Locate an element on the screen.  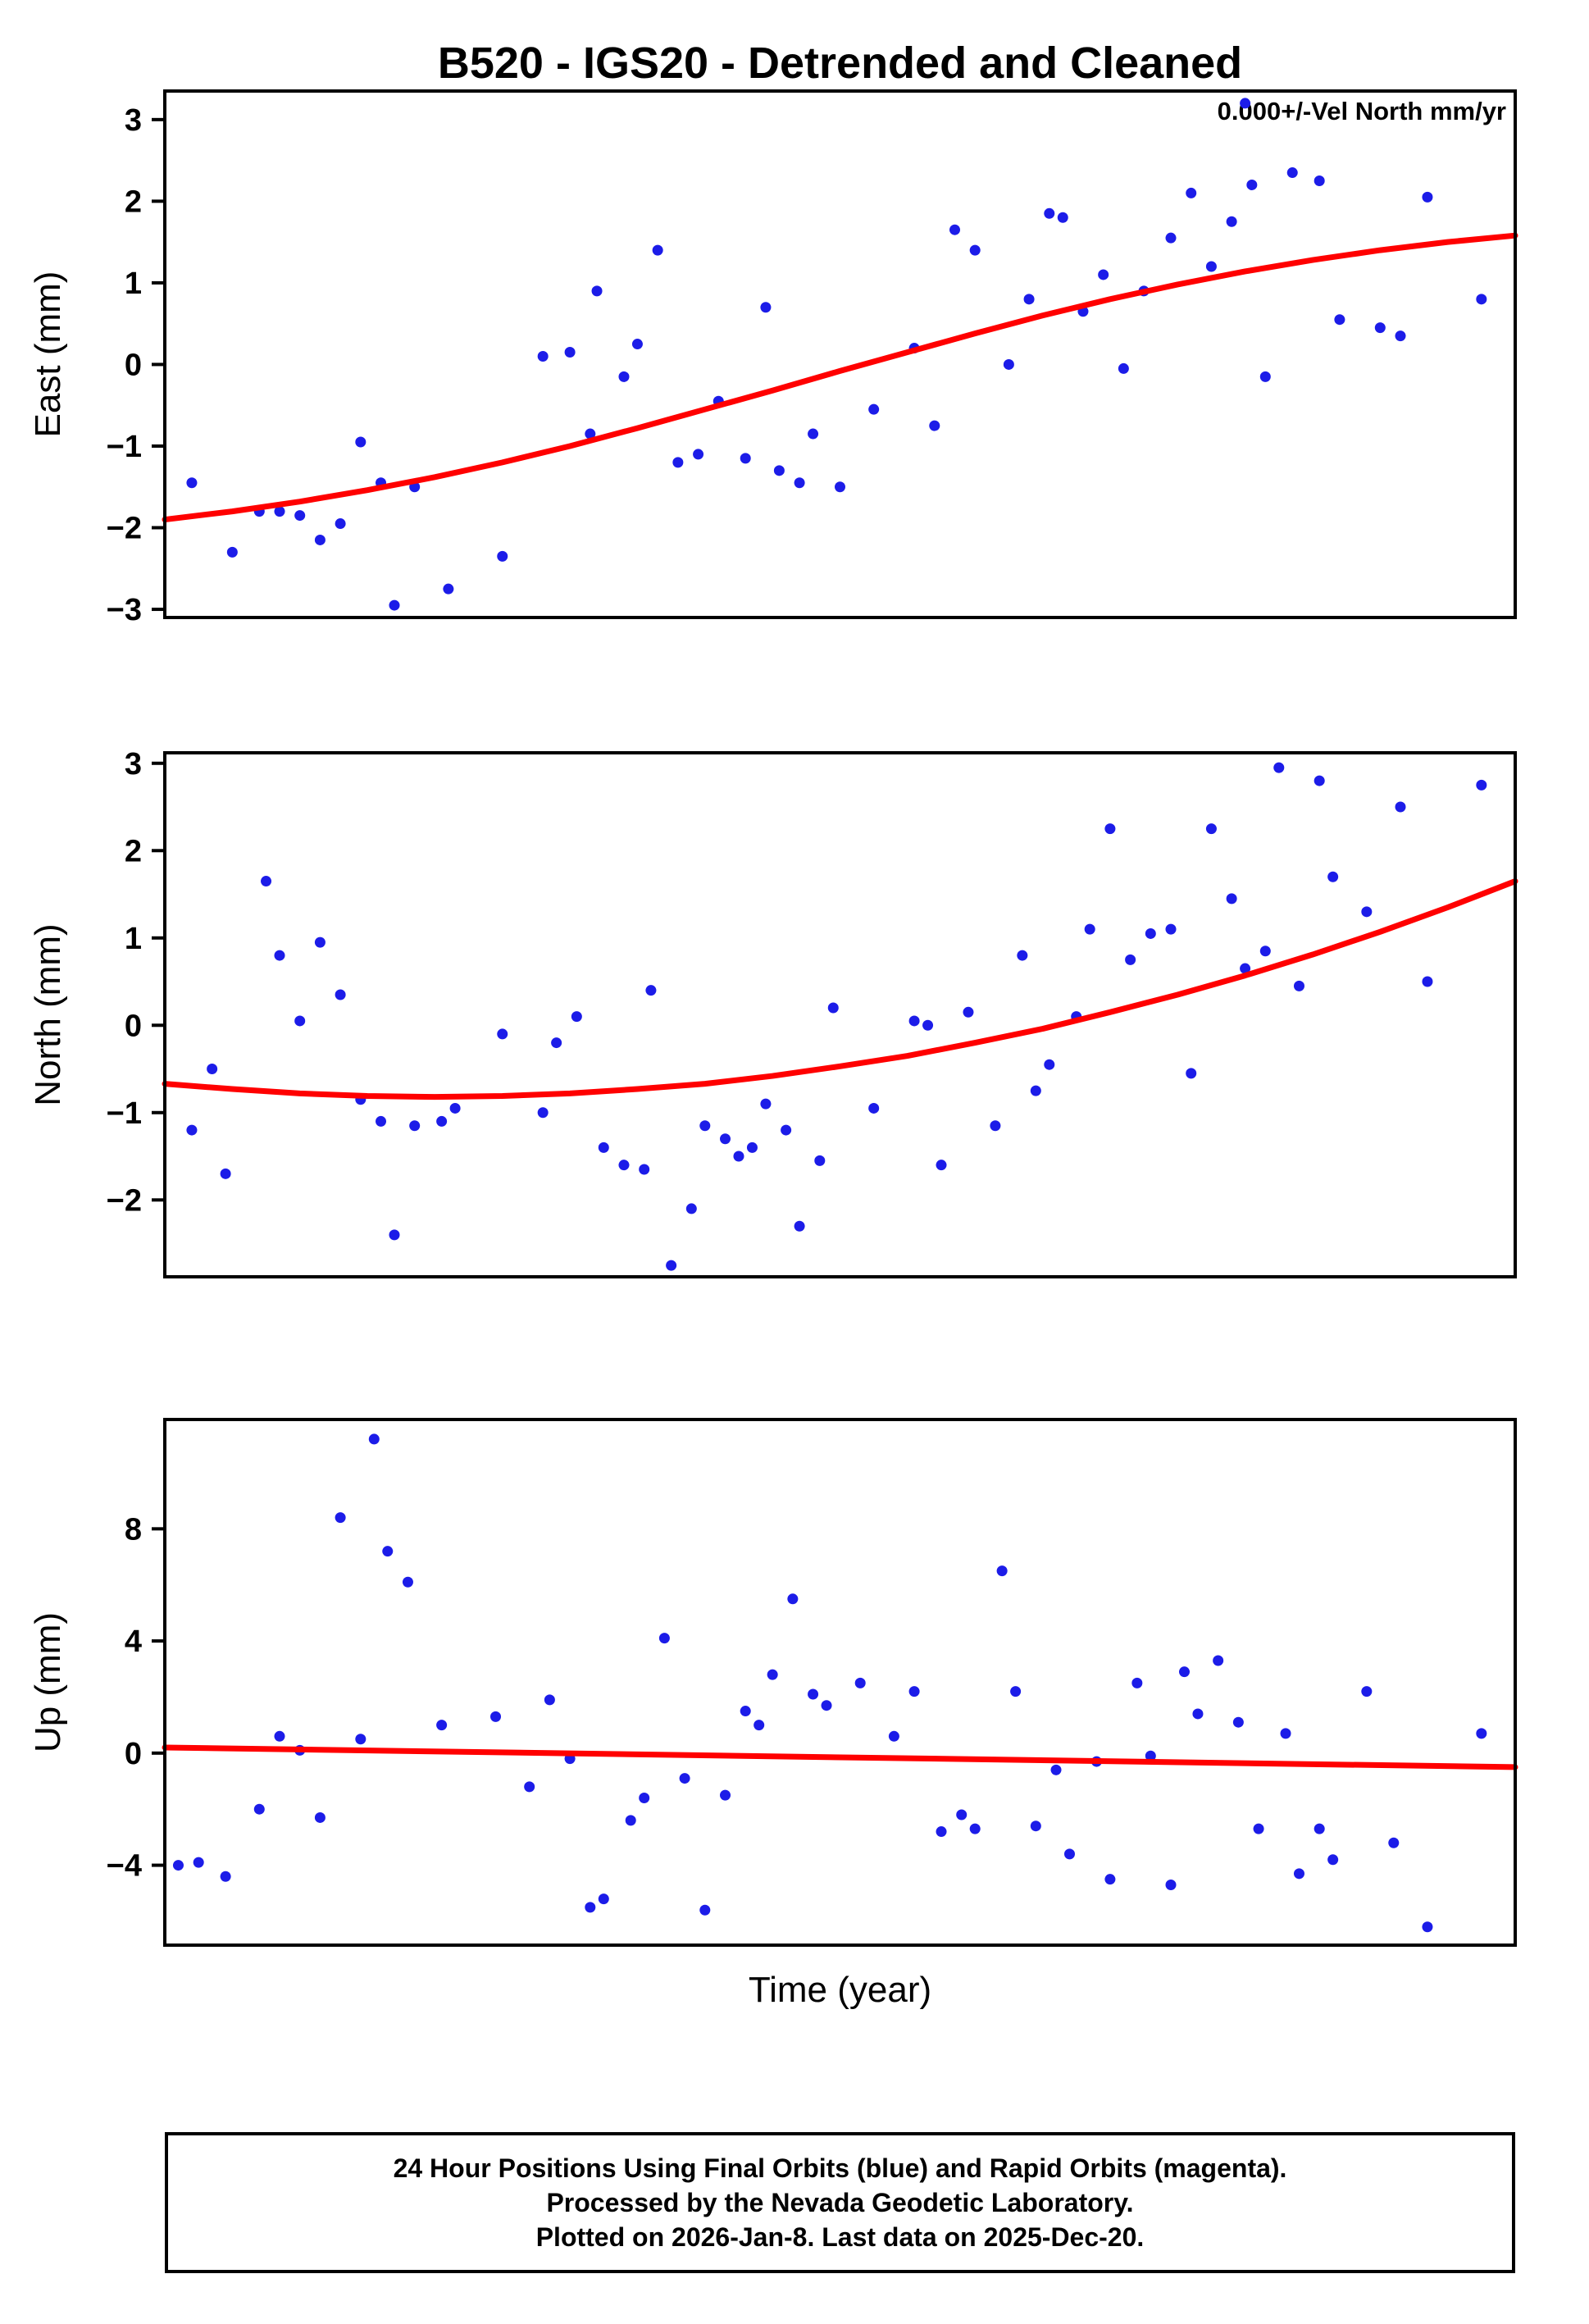
y-axis-label: North (mm) is located at coordinates (48, 1014).